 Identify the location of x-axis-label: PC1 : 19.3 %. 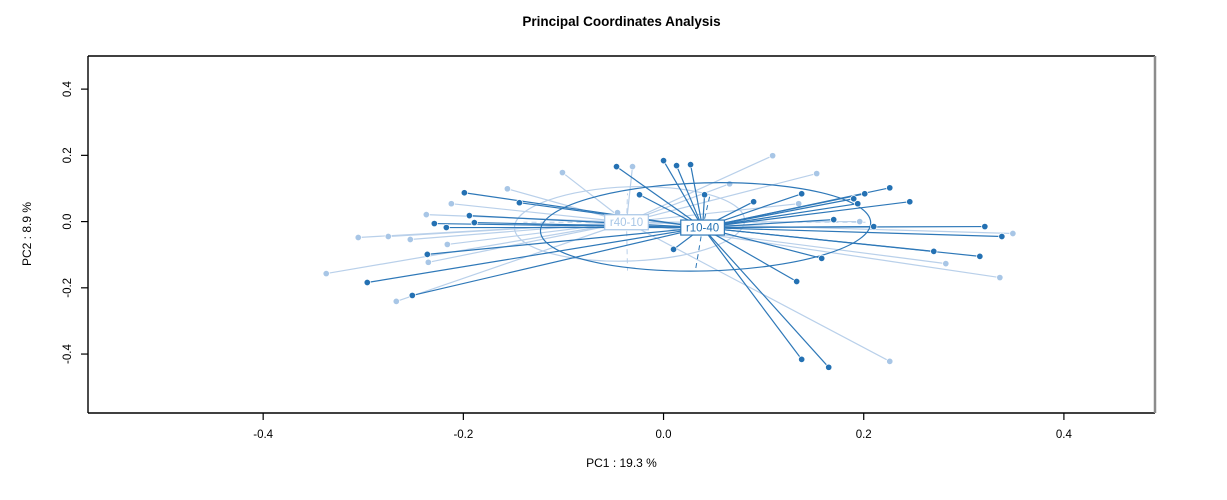
(621, 463).